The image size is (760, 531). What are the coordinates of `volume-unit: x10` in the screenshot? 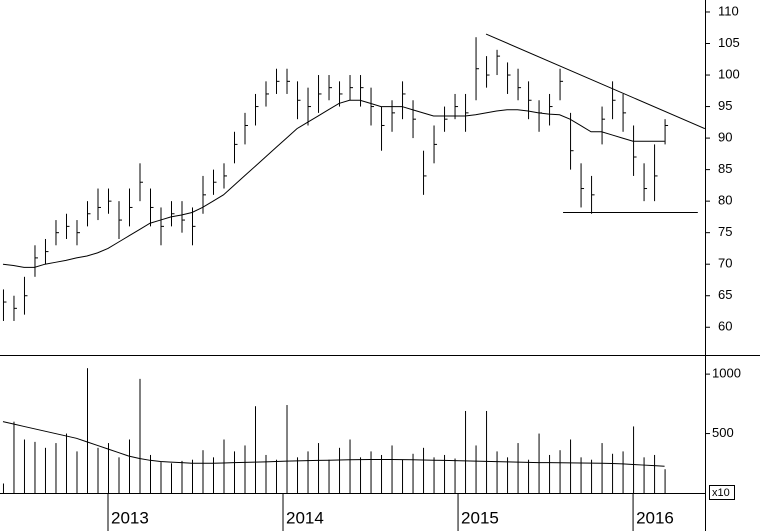 It's located at (721, 493).